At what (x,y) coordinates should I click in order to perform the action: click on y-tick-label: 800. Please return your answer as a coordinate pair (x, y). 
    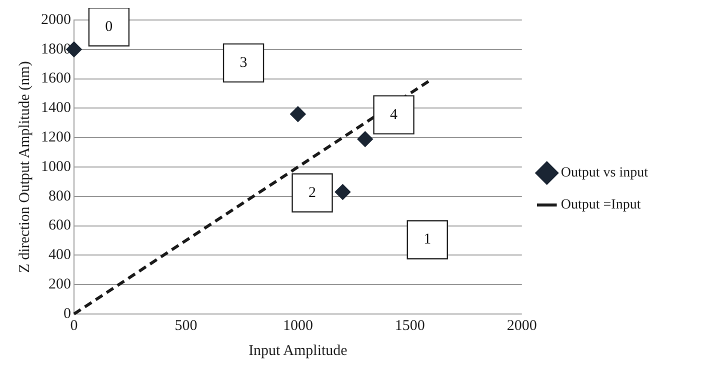
    Looking at the image, I should click on (59, 196).